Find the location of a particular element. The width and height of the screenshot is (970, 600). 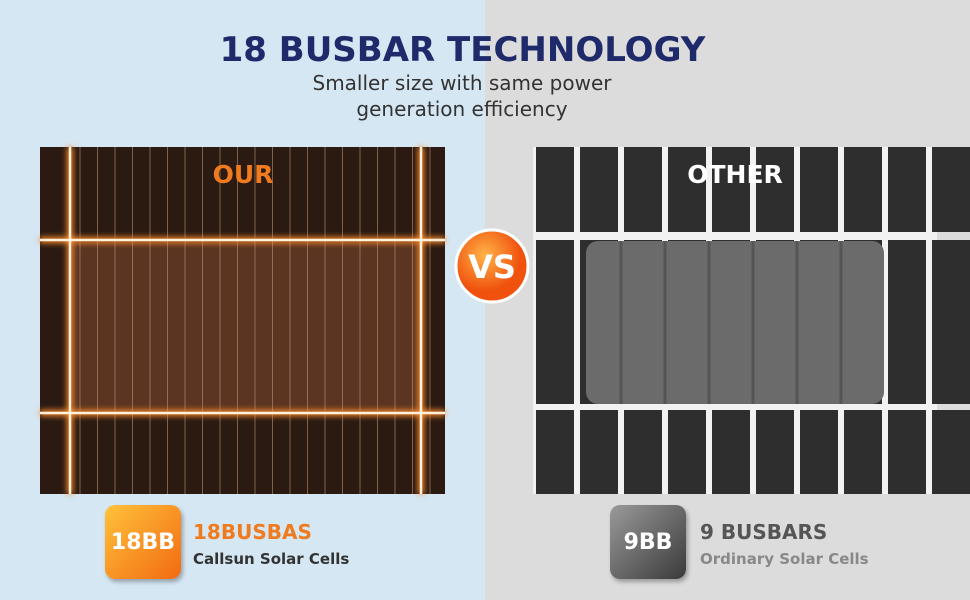

other-cell-highlight is located at coordinates (735, 322).